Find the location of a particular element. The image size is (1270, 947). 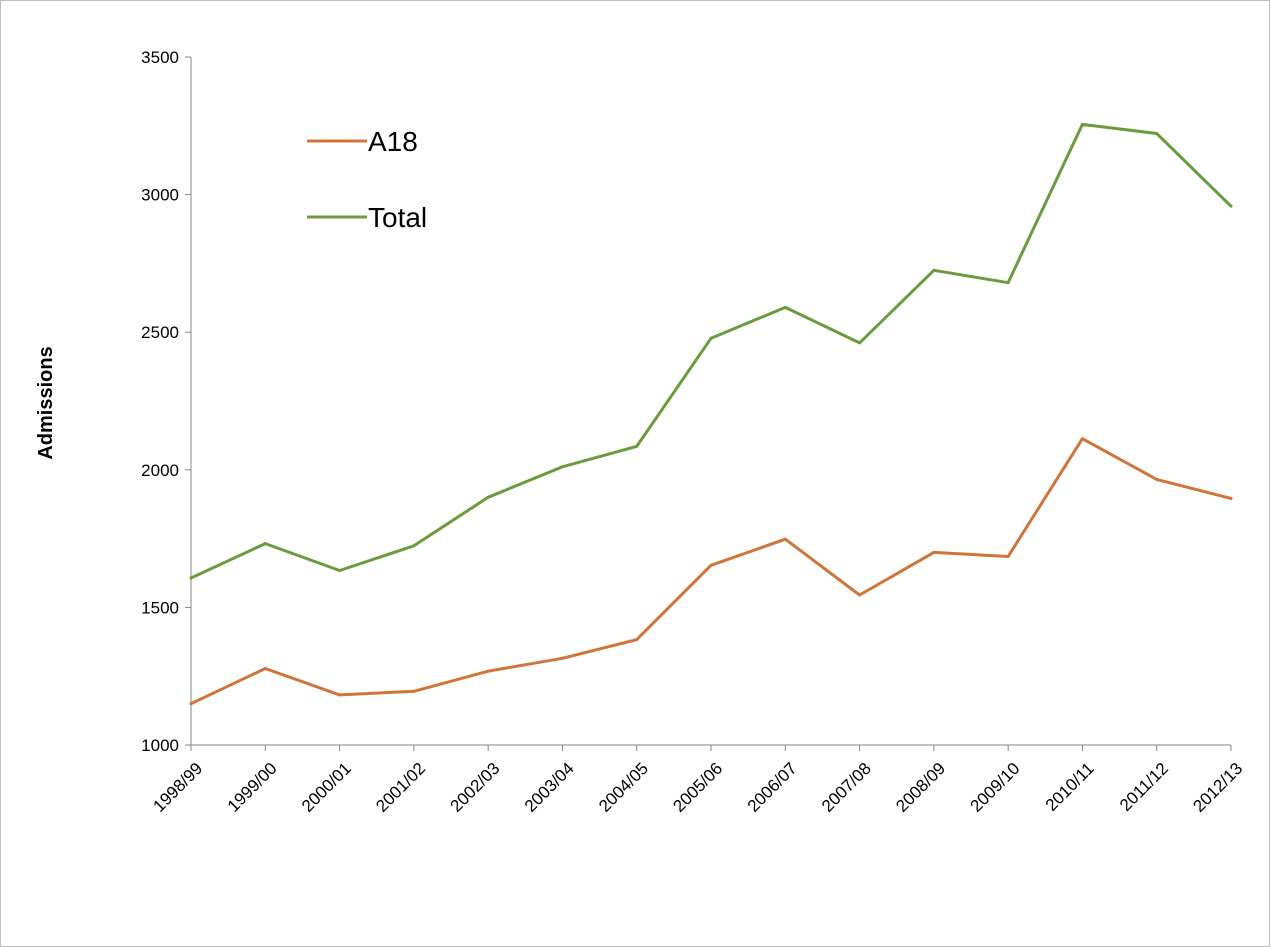

legend-label-total: Total is located at coordinates (397, 217).